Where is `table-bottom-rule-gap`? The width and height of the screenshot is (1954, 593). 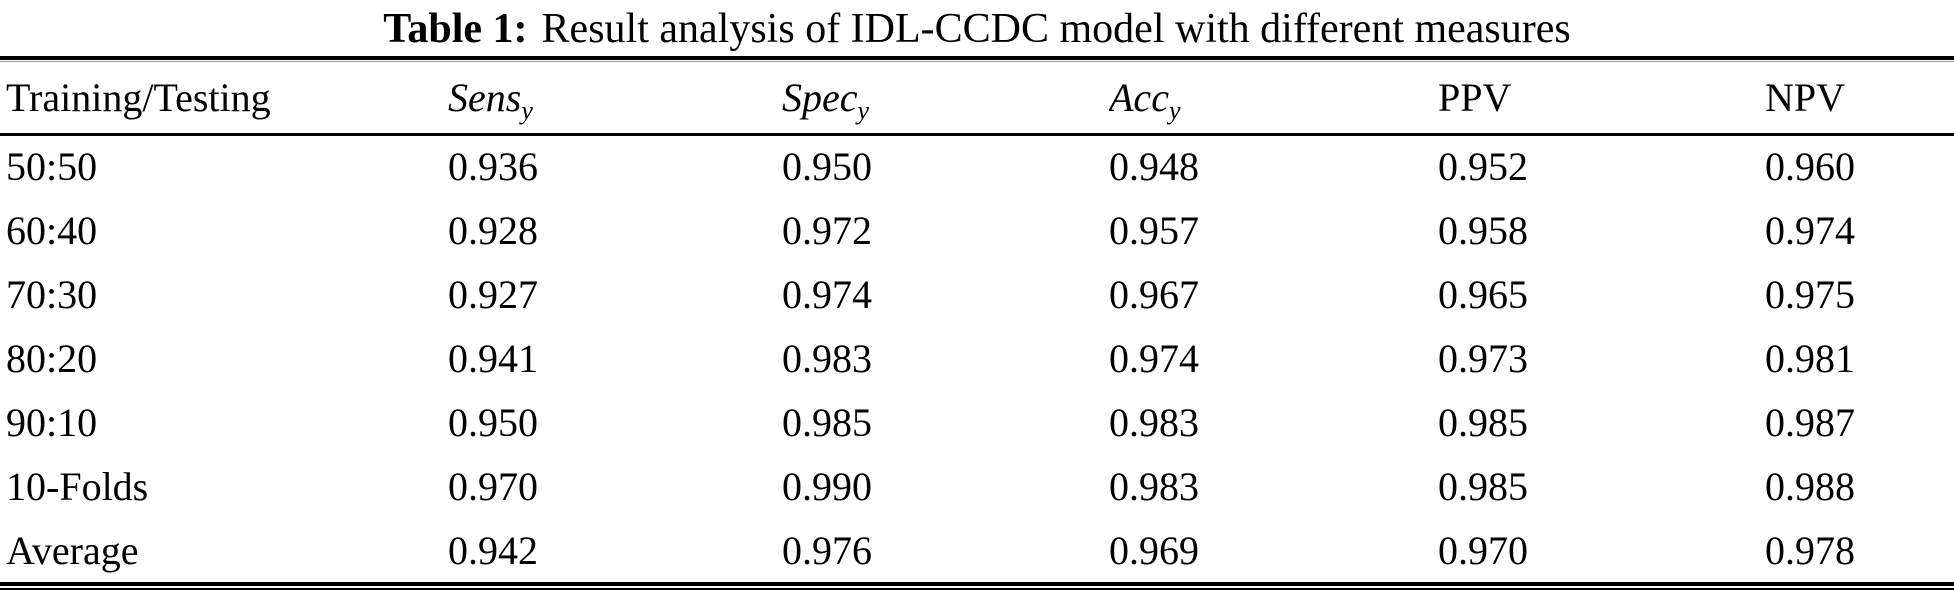 table-bottom-rule-gap is located at coordinates (977, 587).